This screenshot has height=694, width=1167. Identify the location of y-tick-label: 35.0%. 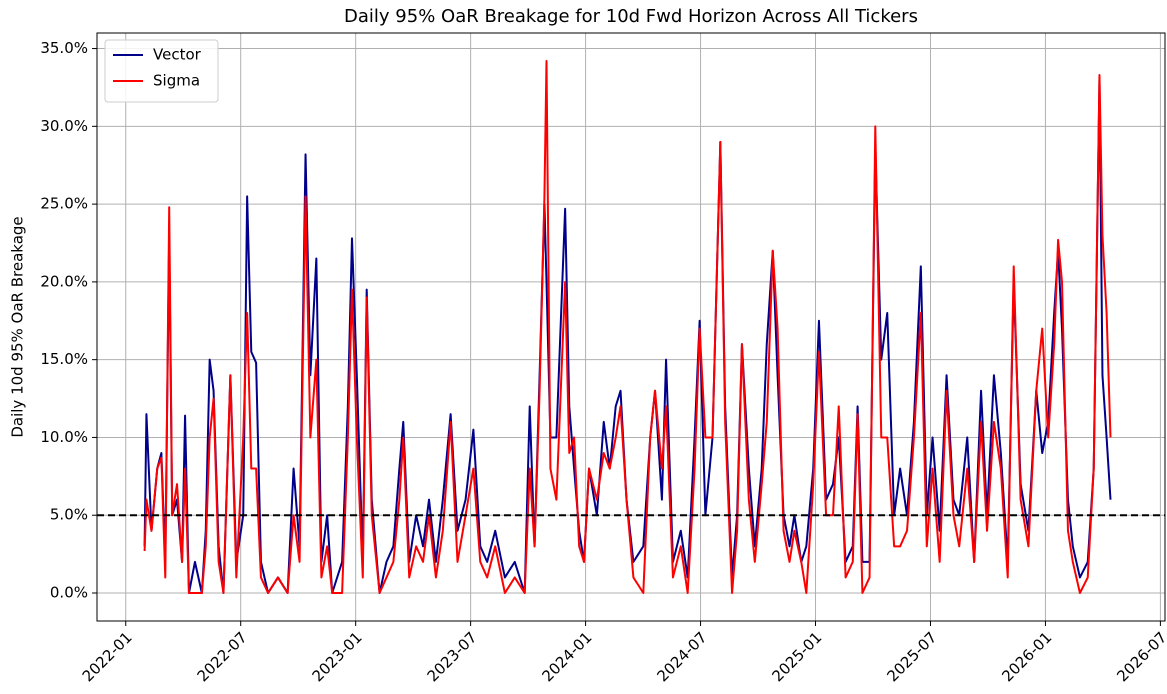
(64, 48).